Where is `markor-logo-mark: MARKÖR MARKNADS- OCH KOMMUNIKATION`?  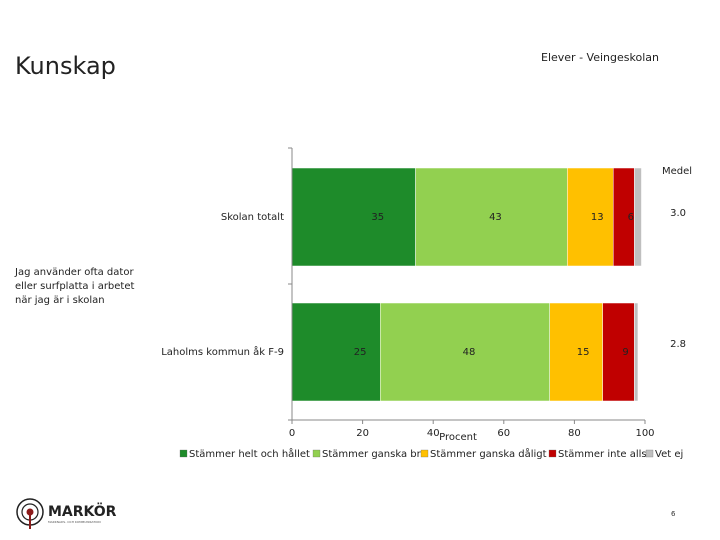 markor-logo-mark: MARKÖR MARKNADS- OCH KOMMUNIKATION is located at coordinates (66, 513).